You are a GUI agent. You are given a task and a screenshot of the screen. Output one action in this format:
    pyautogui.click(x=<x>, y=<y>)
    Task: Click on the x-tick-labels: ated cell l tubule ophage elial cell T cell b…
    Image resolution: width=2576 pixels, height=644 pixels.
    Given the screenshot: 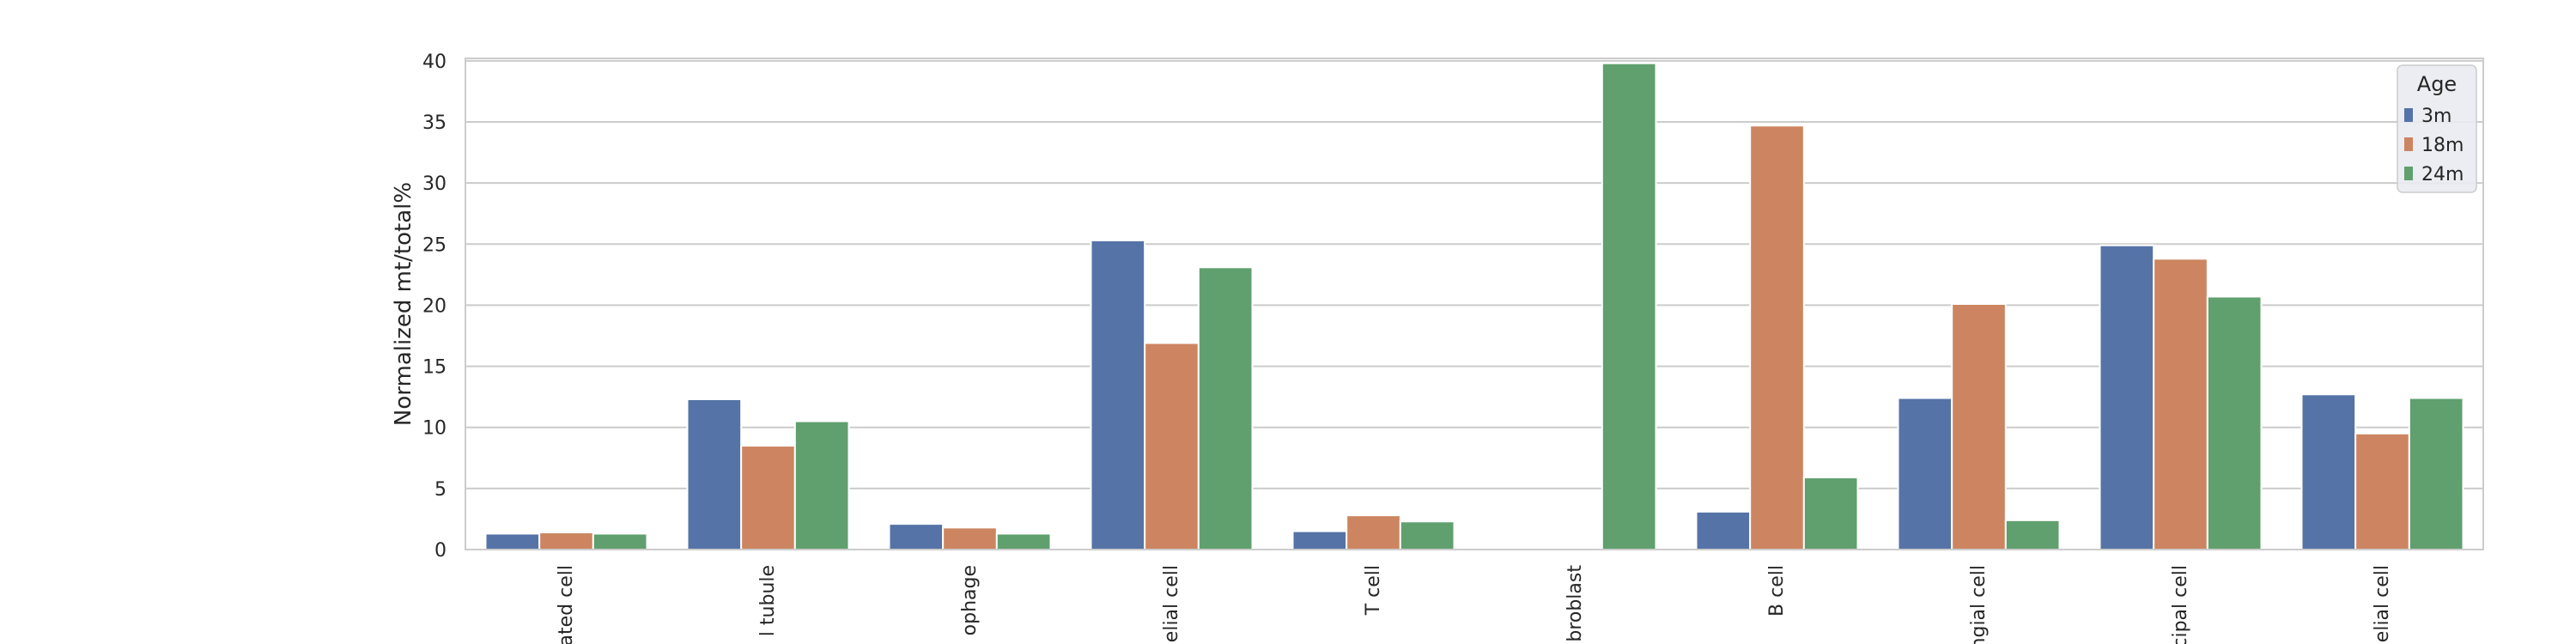 What is the action you would take?
    pyautogui.click(x=1474, y=605)
    